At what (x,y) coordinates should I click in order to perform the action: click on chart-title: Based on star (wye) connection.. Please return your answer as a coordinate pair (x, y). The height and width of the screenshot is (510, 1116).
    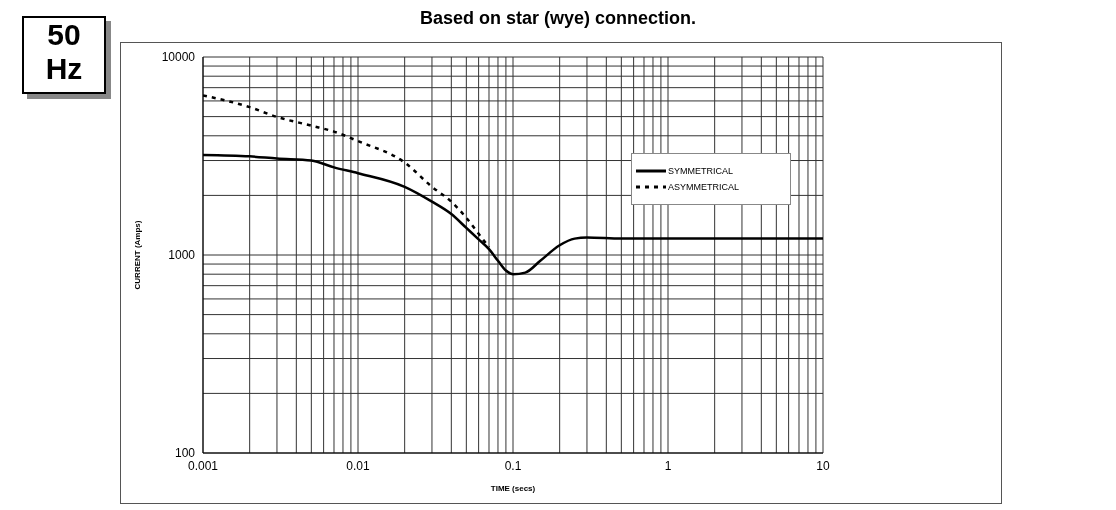
    Looking at the image, I should click on (558, 18).